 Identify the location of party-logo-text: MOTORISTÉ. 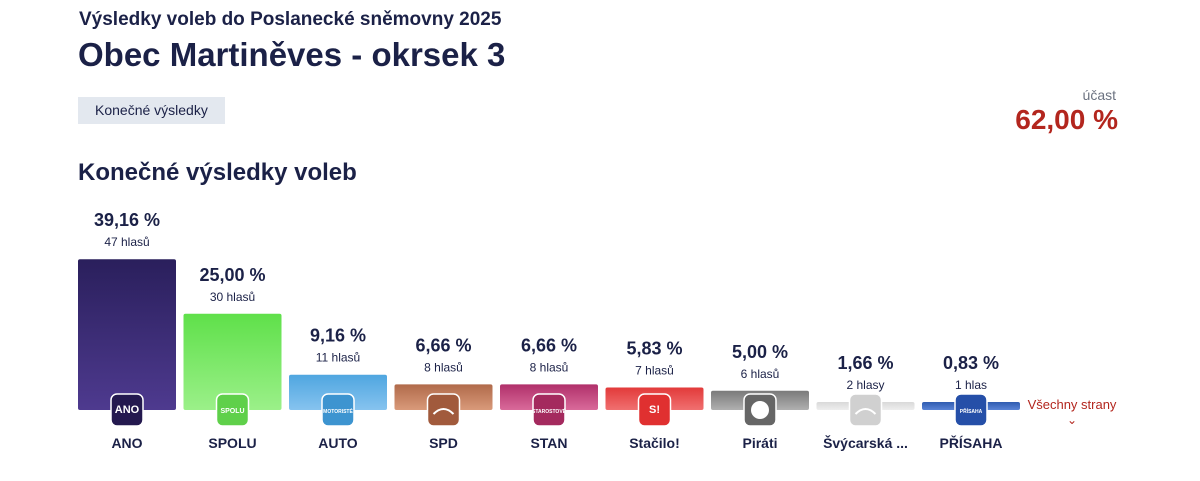
(338, 411).